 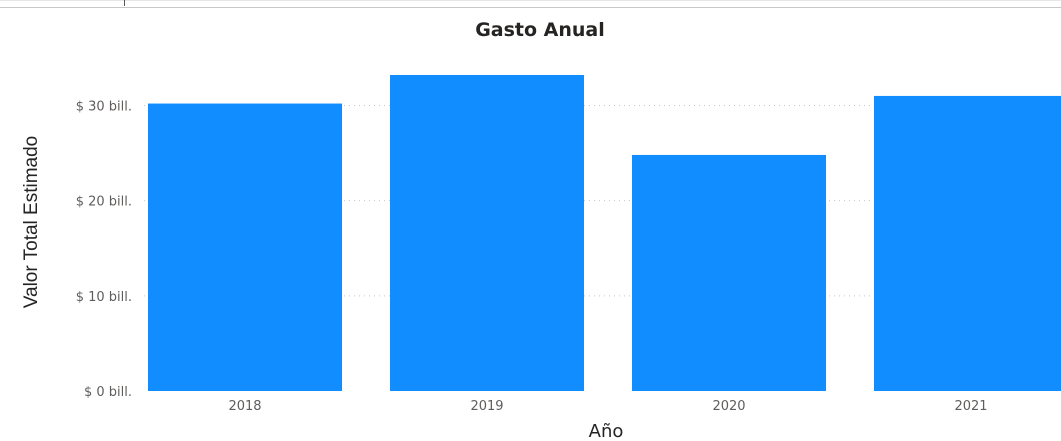 What do you see at coordinates (728, 406) in the screenshot?
I see `x-tick-label-2020: 2020` at bounding box center [728, 406].